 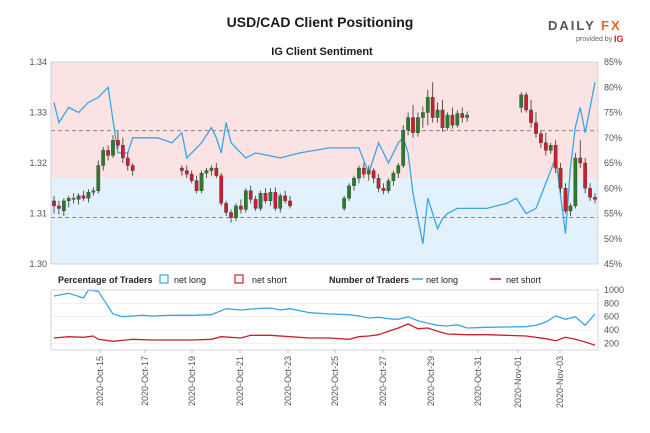 I want to click on percent-tick-label: 50%, so click(x=613, y=239).